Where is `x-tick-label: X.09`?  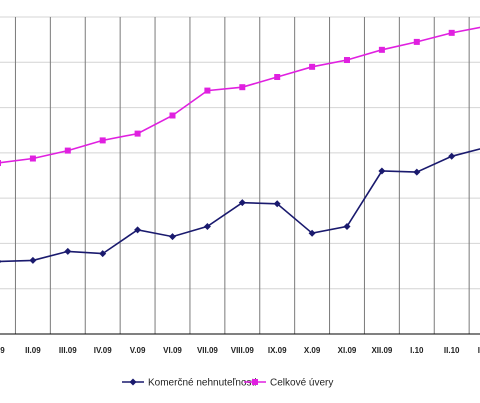
x-tick-label: X.09 is located at coordinates (312, 350).